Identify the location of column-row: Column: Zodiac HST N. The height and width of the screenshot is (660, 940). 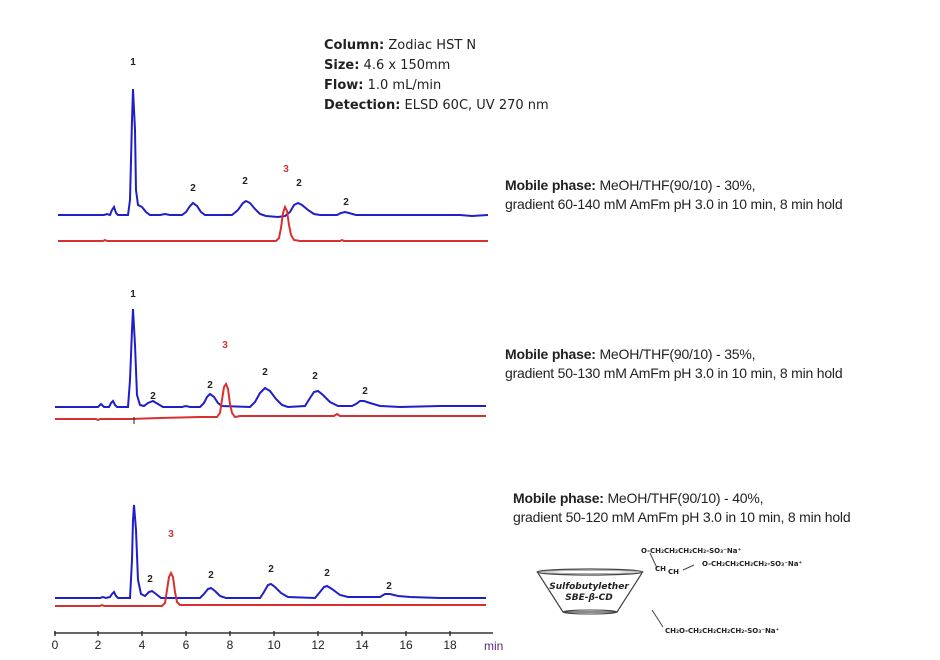
(400, 45).